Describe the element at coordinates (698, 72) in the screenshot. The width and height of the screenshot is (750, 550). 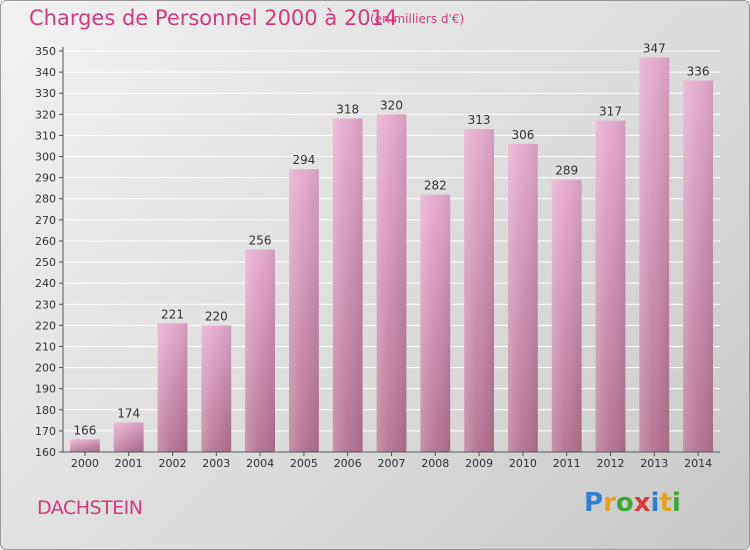
I see `value-label: 336` at that location.